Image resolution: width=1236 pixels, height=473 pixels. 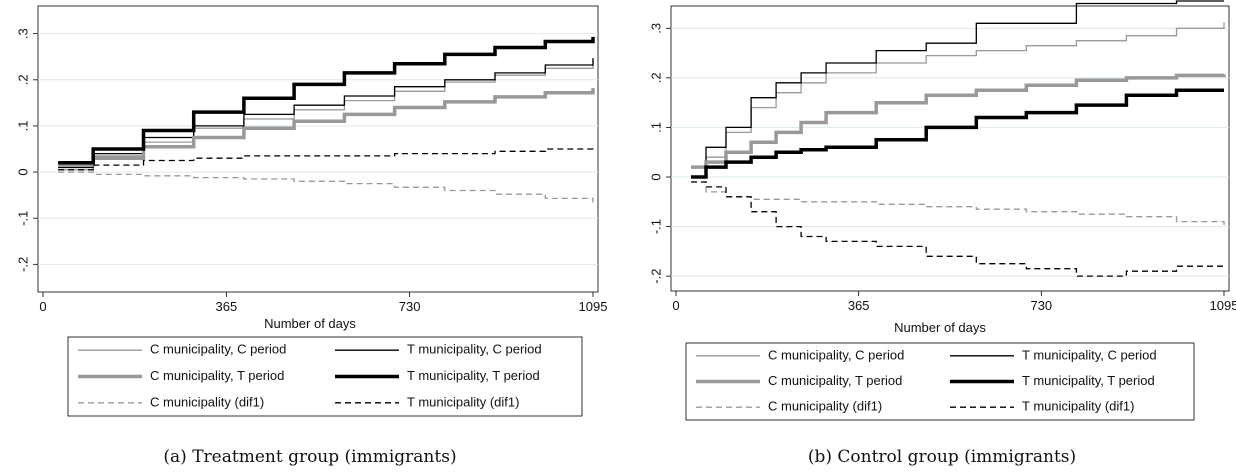 I want to click on panel-b-legend, so click(x=940, y=381).